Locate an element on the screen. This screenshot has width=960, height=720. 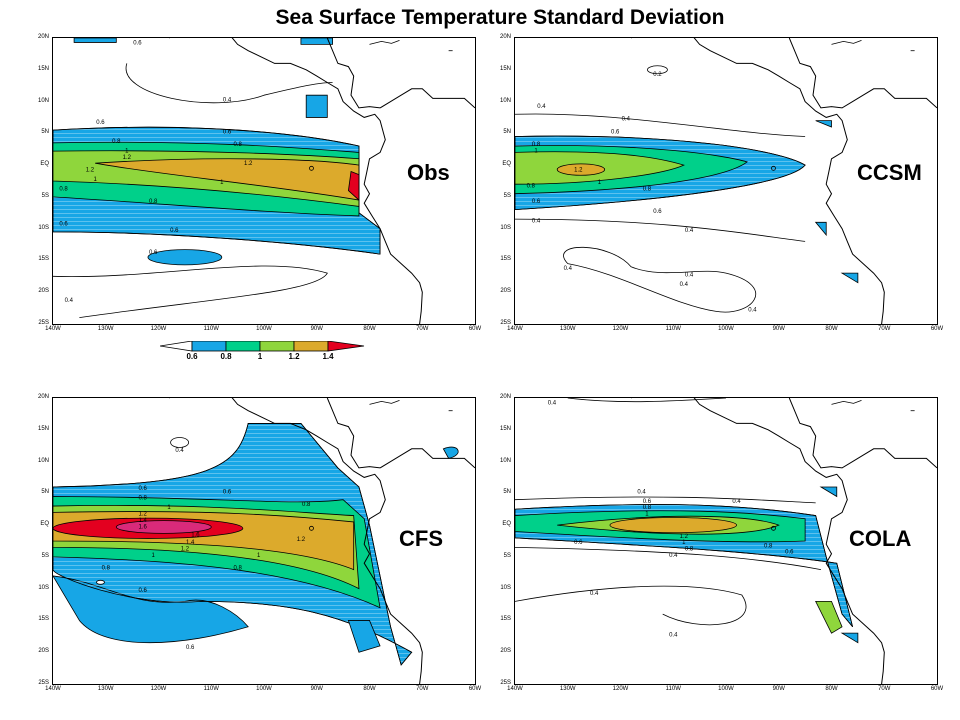
cfs-hole is located at coordinates (100, 582).